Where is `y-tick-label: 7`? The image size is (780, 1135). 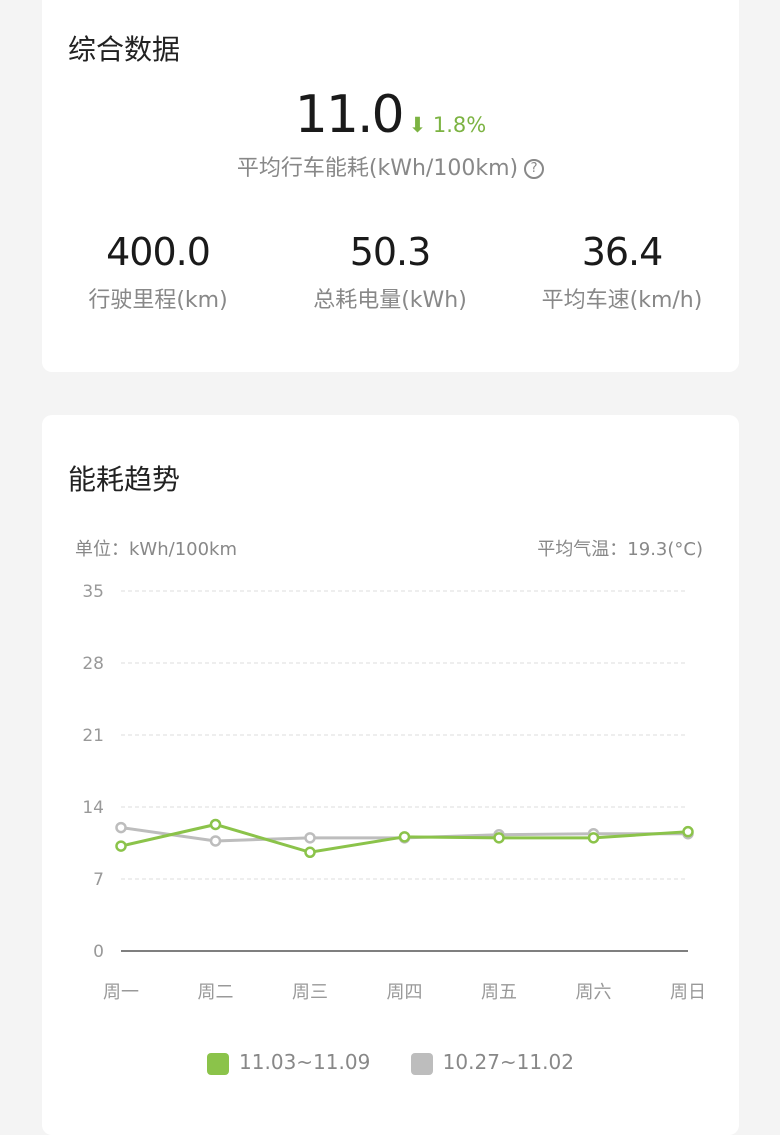
y-tick-label: 7 is located at coordinates (98, 880).